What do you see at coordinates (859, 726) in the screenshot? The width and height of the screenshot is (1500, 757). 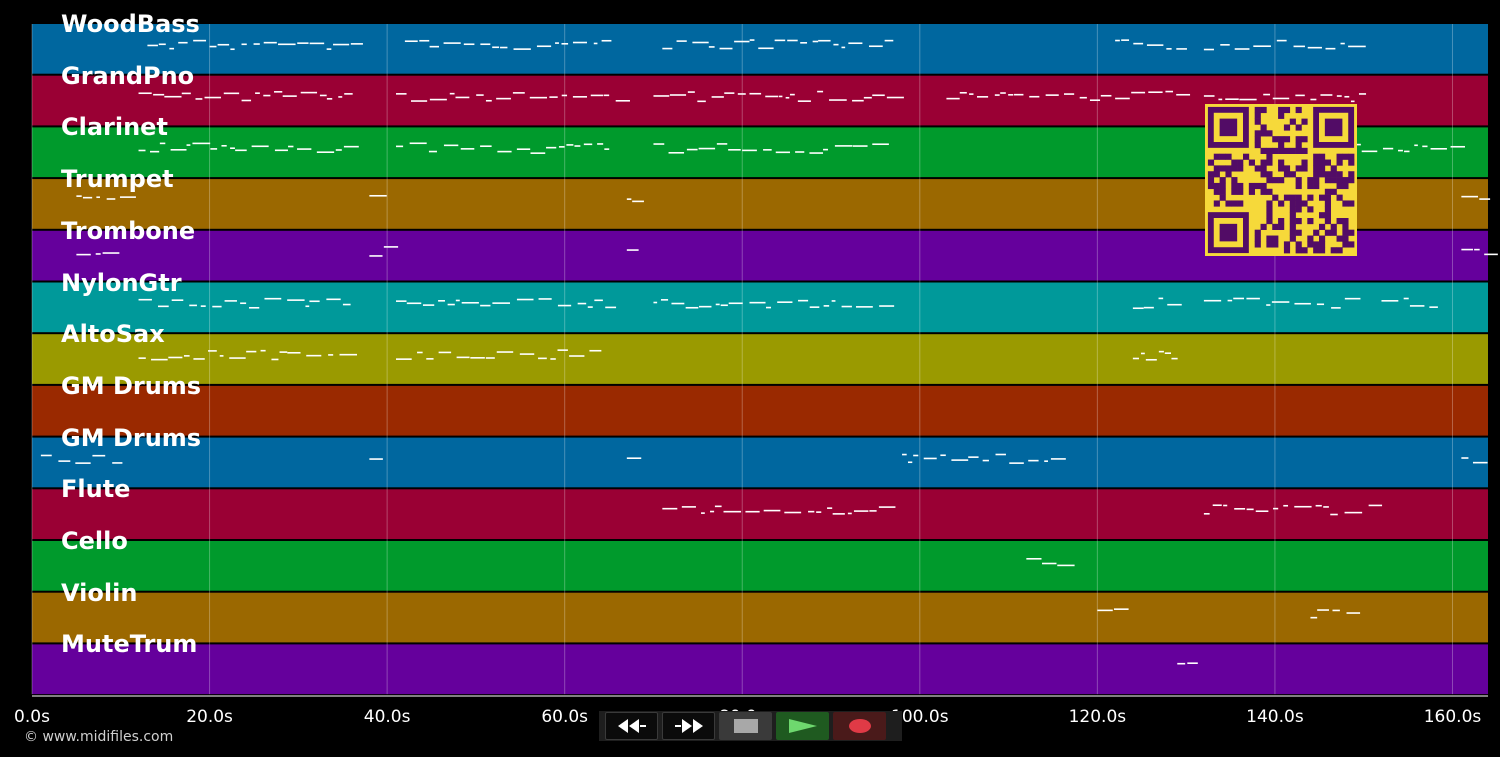 I see `record-button` at bounding box center [859, 726].